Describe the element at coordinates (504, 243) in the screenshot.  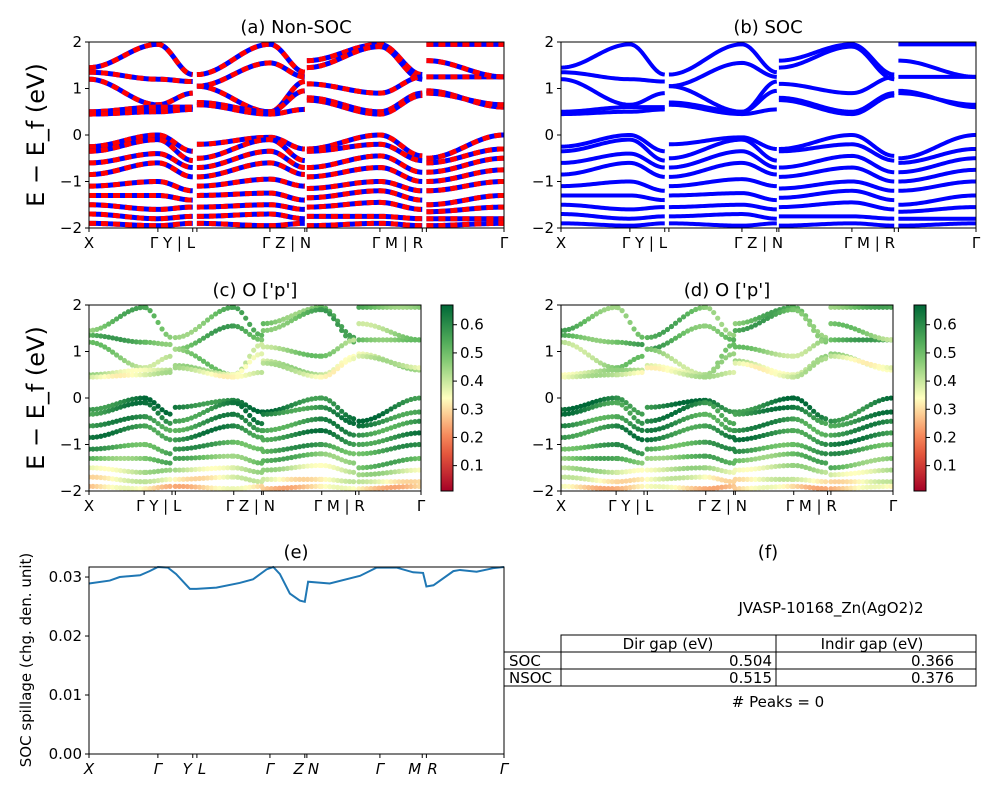
I see `x-tick-label: Γ` at that location.